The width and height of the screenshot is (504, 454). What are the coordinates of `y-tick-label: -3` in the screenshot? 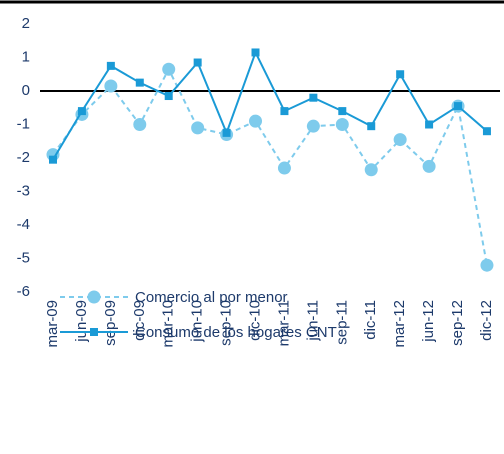 It's located at (23, 190).